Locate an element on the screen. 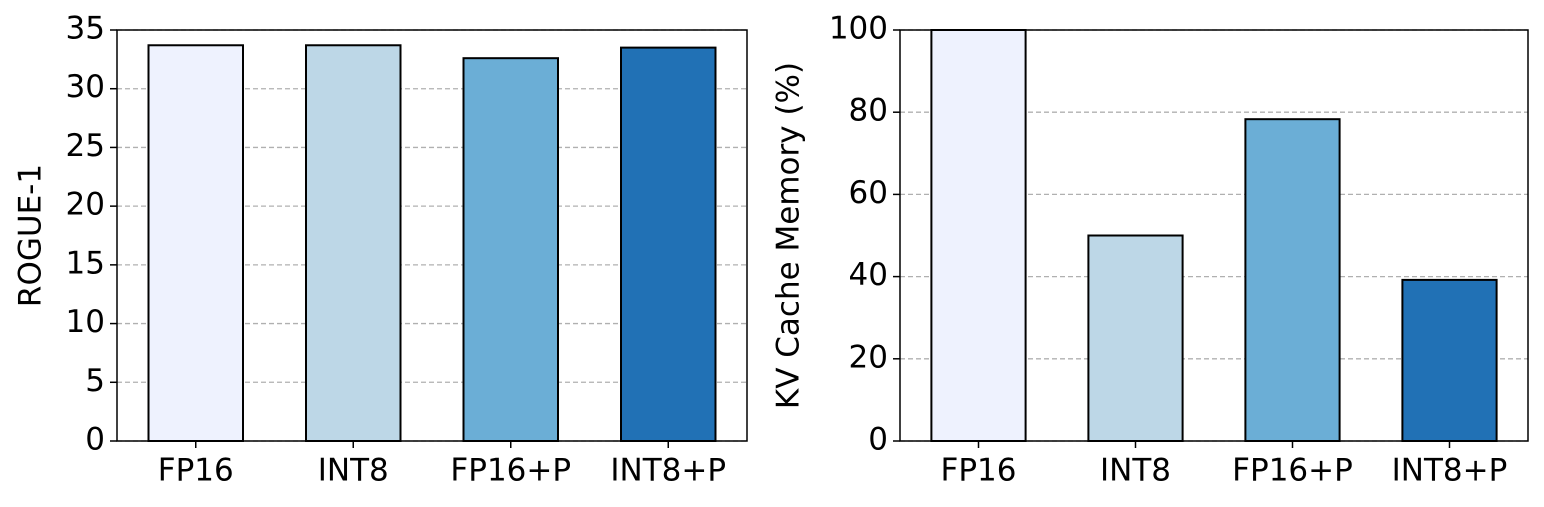 The image size is (1544, 507). y-tick-label: 60 is located at coordinates (868, 193).